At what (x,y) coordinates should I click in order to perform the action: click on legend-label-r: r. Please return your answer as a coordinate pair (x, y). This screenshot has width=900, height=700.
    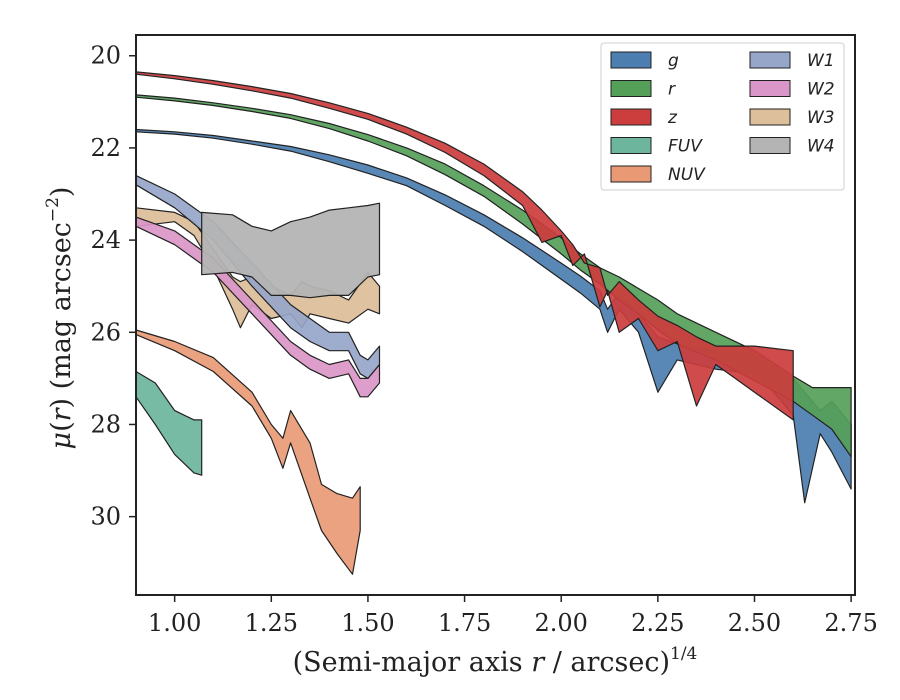
    Looking at the image, I should click on (672, 90).